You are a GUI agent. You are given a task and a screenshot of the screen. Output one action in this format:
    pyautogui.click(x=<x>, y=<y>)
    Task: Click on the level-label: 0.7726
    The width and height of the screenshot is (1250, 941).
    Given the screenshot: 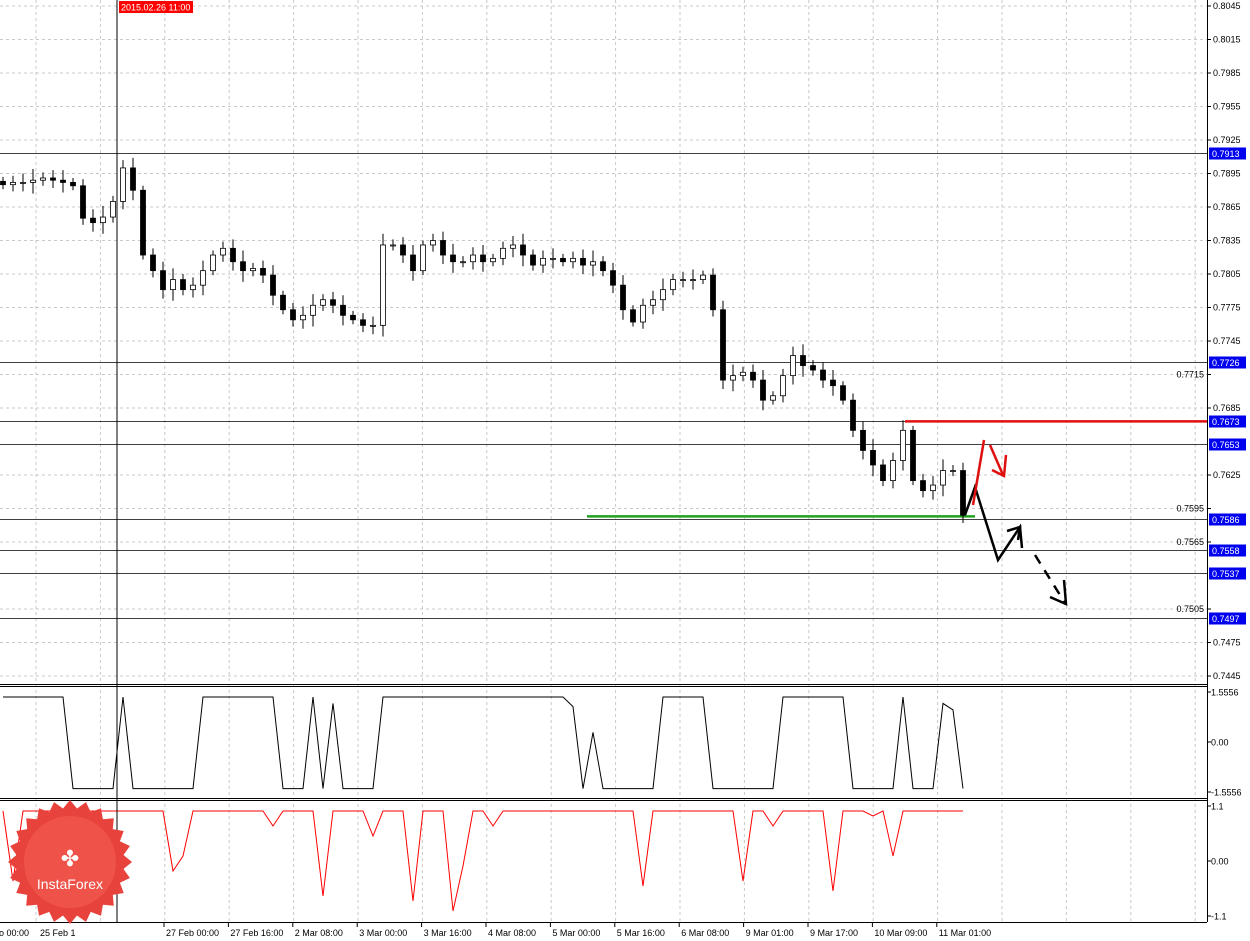 What is the action you would take?
    pyautogui.click(x=1226, y=363)
    